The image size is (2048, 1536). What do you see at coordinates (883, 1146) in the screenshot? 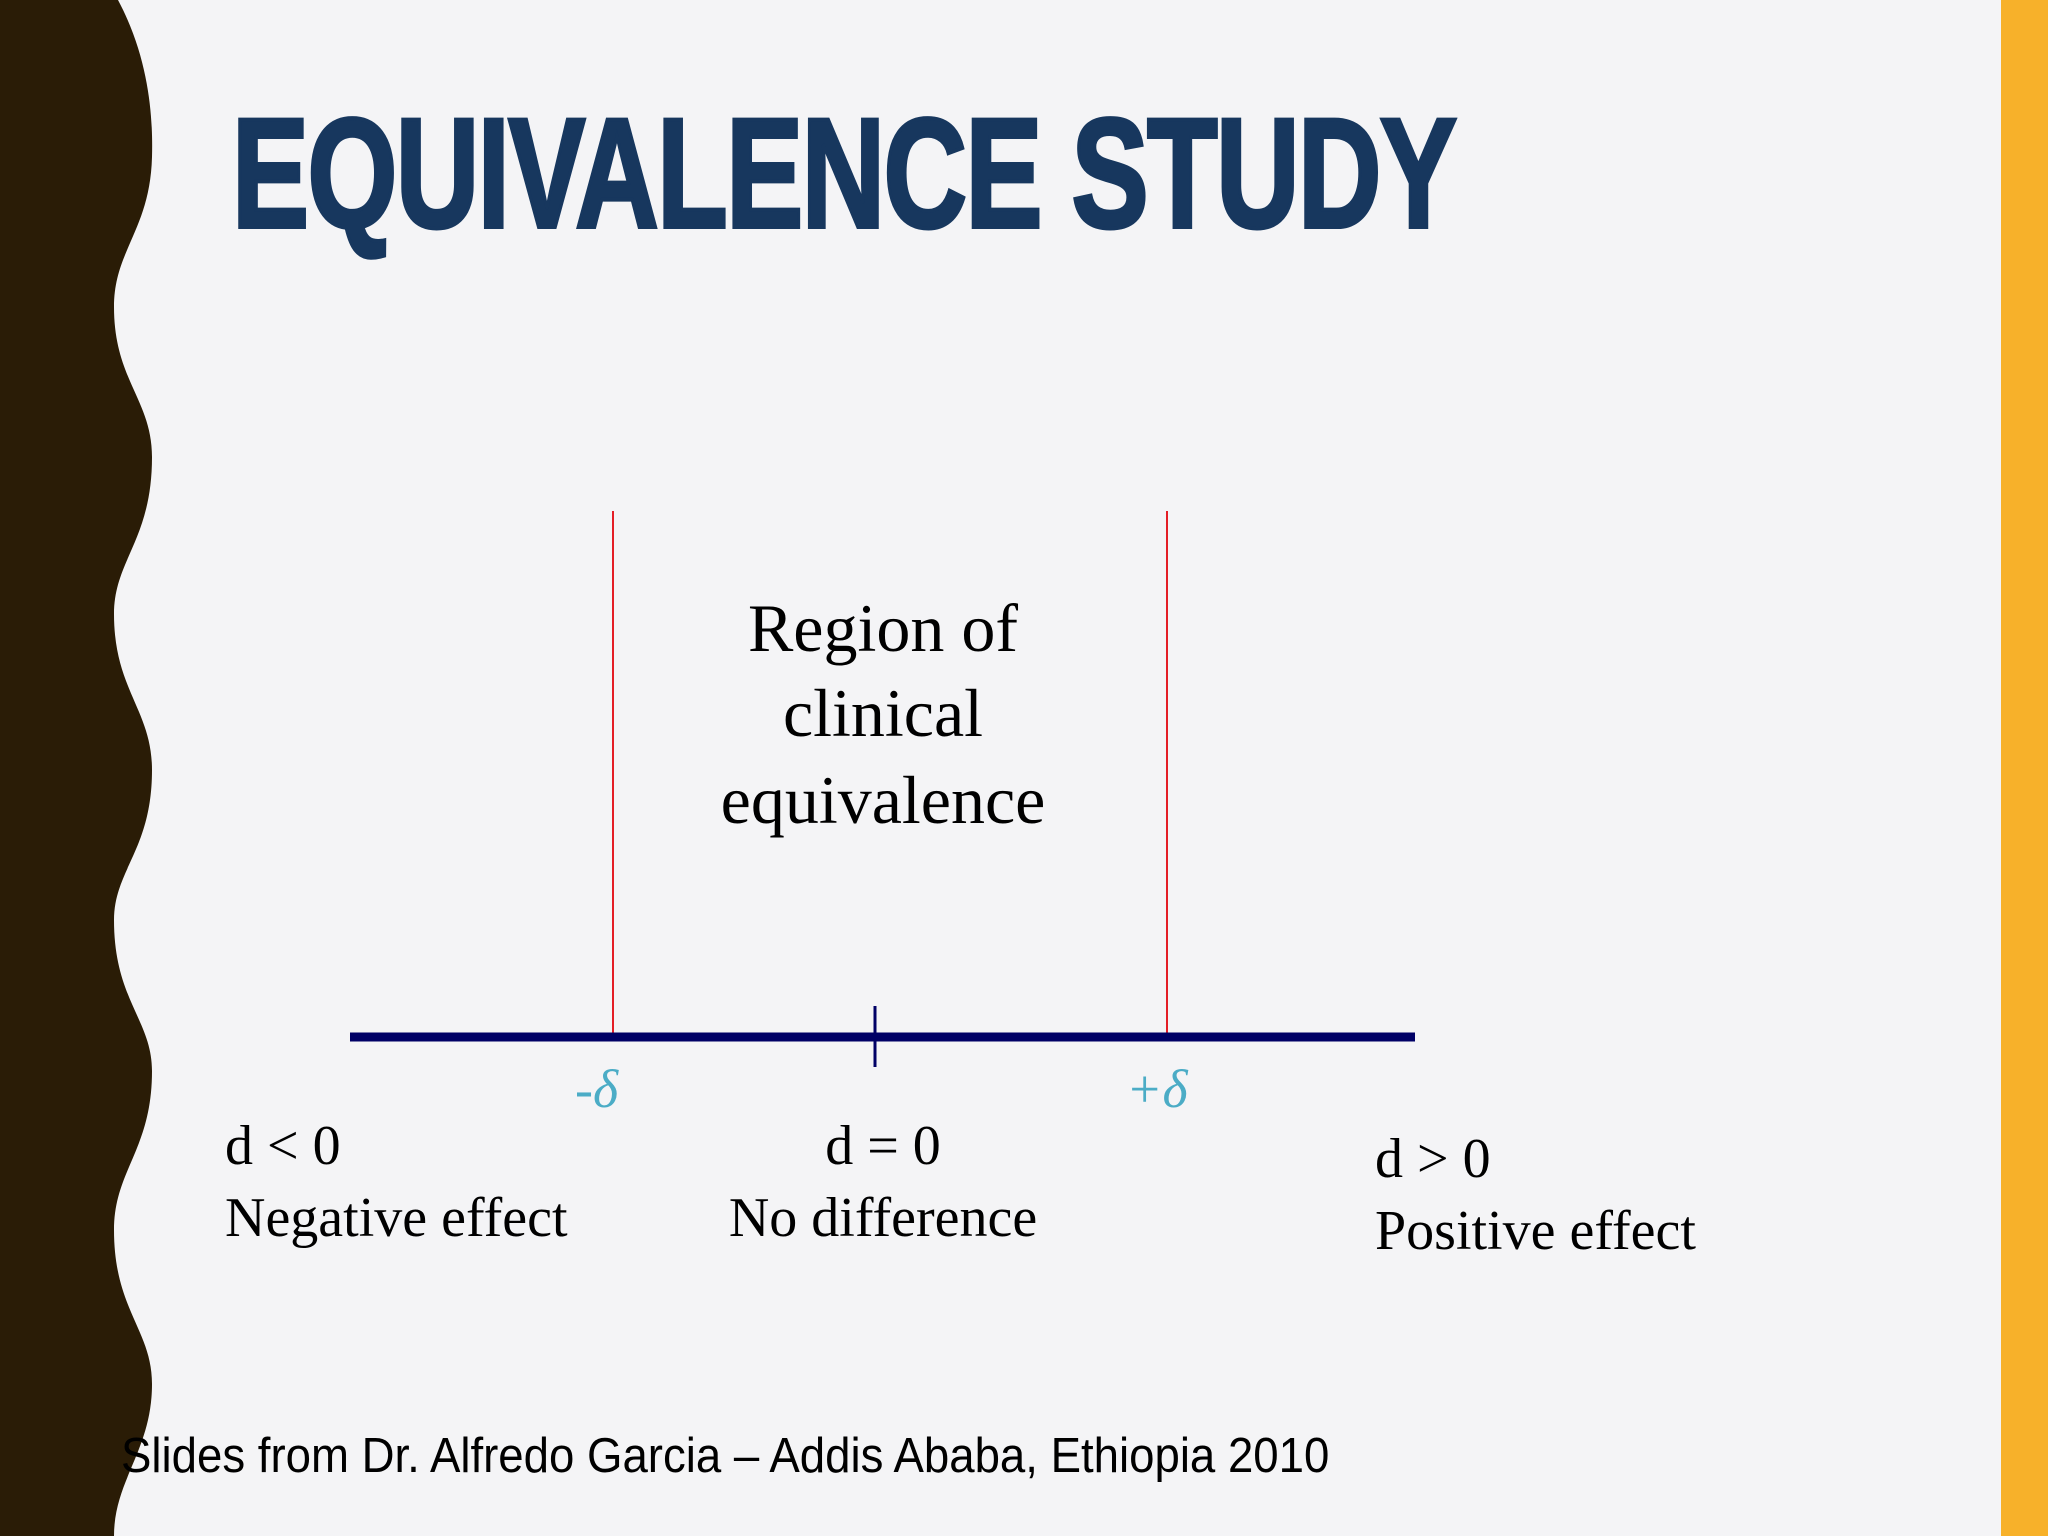
I see `zero-condition: d = 0` at bounding box center [883, 1146].